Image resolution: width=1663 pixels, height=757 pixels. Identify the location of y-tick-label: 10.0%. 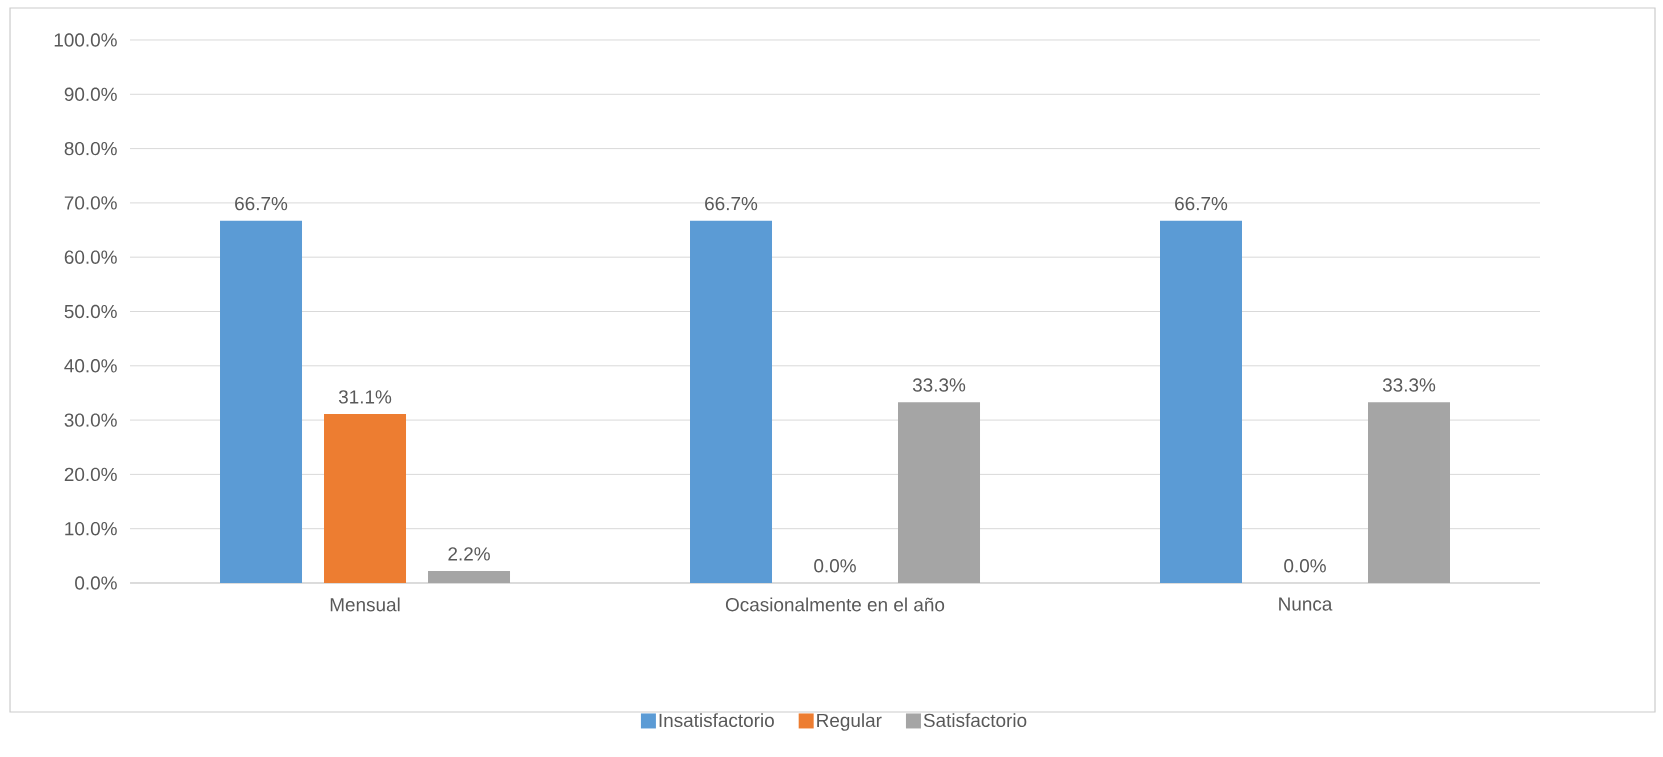
(91, 528).